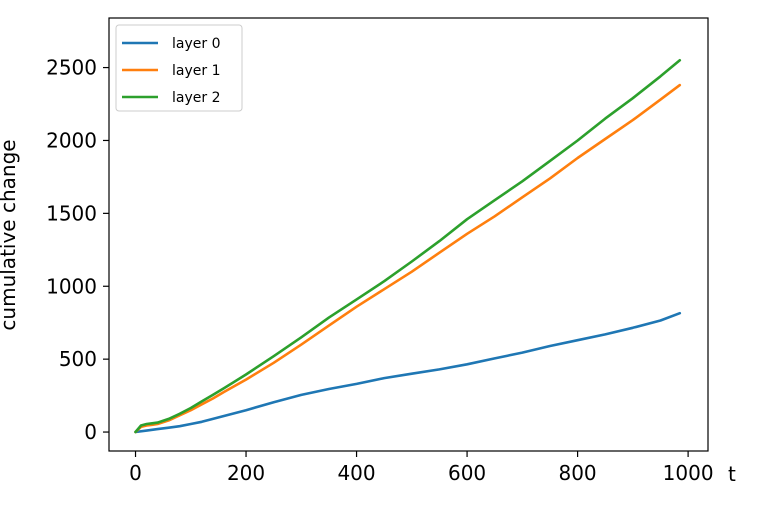  Describe the element at coordinates (196, 44) in the screenshot. I see `legend-label-0: layer 0` at that location.